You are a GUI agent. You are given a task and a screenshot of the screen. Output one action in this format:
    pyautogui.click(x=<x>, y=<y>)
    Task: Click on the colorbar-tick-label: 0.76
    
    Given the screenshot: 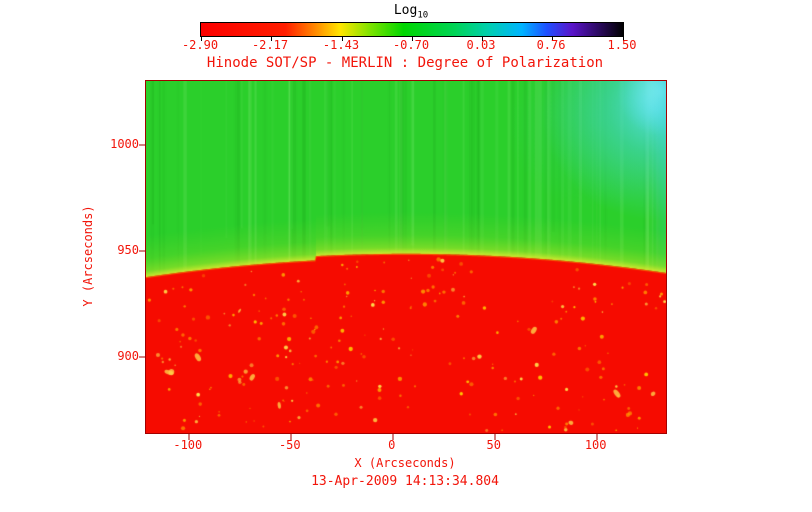 What is the action you would take?
    pyautogui.click(x=551, y=45)
    